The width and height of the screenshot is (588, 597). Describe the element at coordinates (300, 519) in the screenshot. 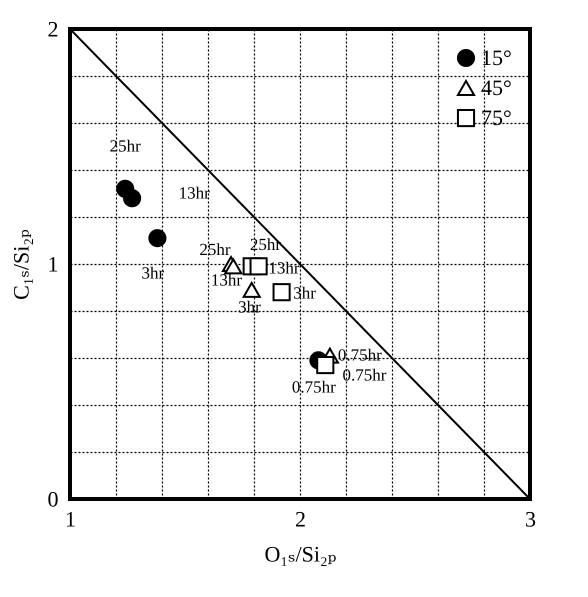

I see `x-tick-label: 2` at that location.